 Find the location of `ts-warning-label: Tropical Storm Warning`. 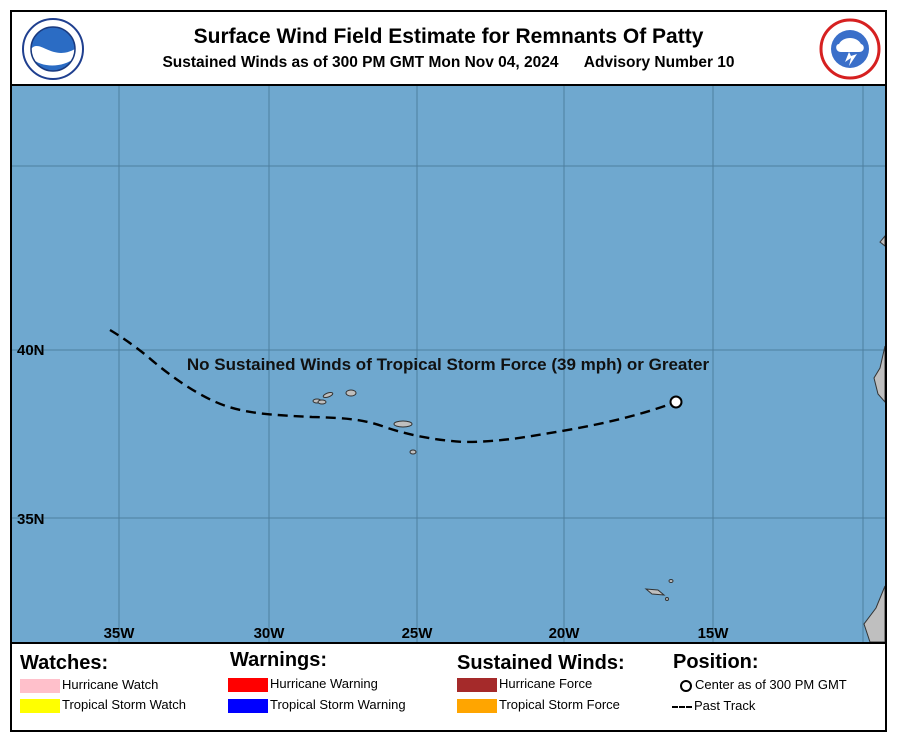

ts-warning-label: Tropical Storm Warning is located at coordinates (338, 704).